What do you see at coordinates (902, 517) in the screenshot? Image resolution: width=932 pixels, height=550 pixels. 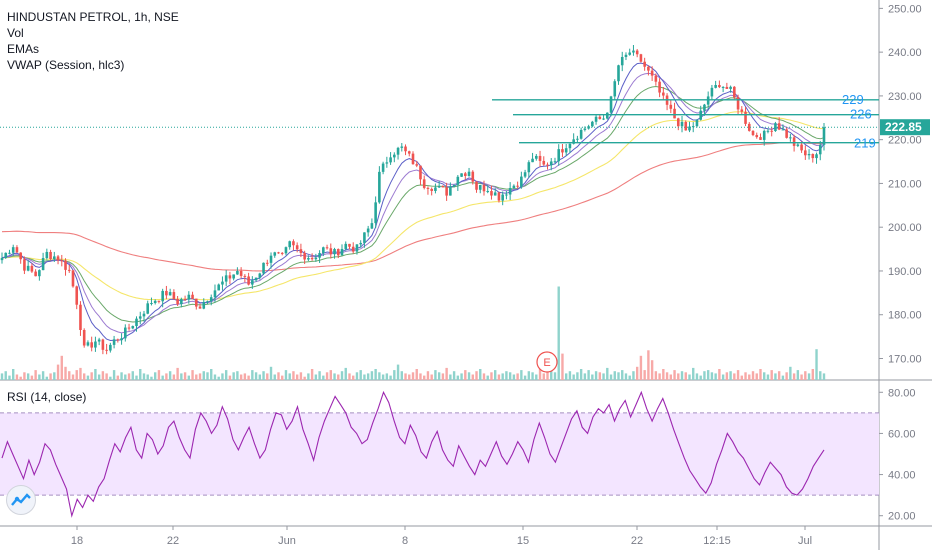 I see `rsi-tick-label: 20.00` at bounding box center [902, 517].